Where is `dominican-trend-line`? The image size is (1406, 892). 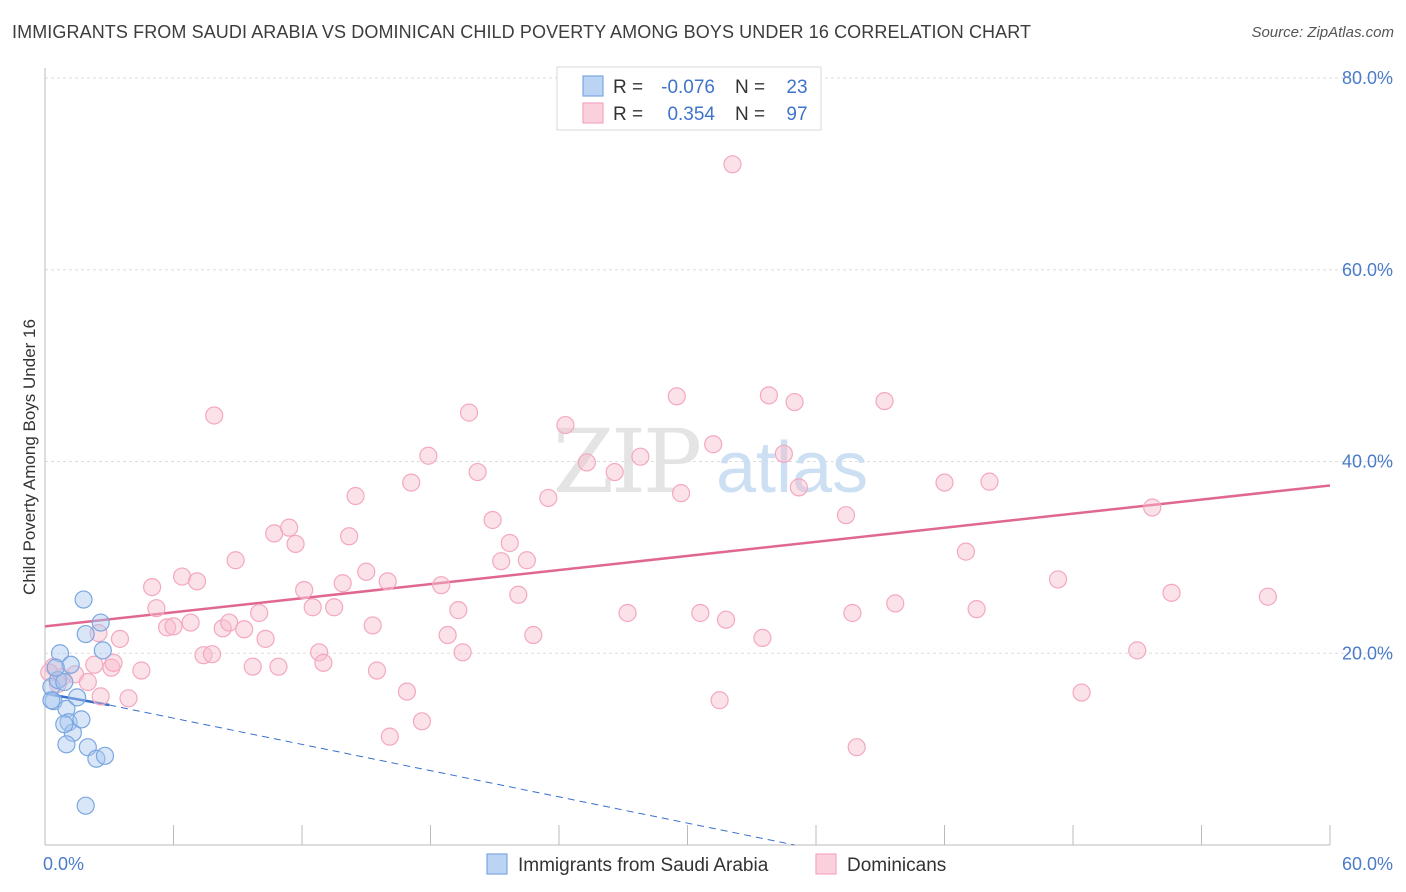
dominican-trend-line is located at coordinates (687, 556).